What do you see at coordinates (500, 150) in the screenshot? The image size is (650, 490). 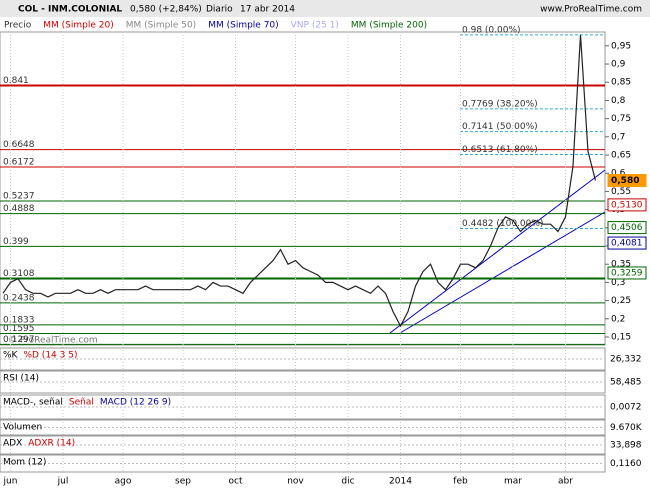 I see `fib-label: 0.6513 (61.80%)` at bounding box center [500, 150].